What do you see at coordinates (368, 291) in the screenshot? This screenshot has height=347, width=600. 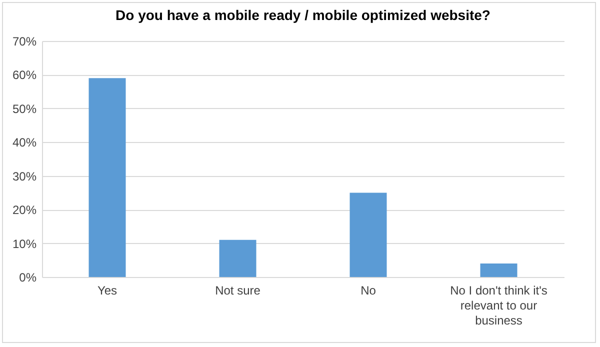 I see `x-tick-label: No` at bounding box center [368, 291].